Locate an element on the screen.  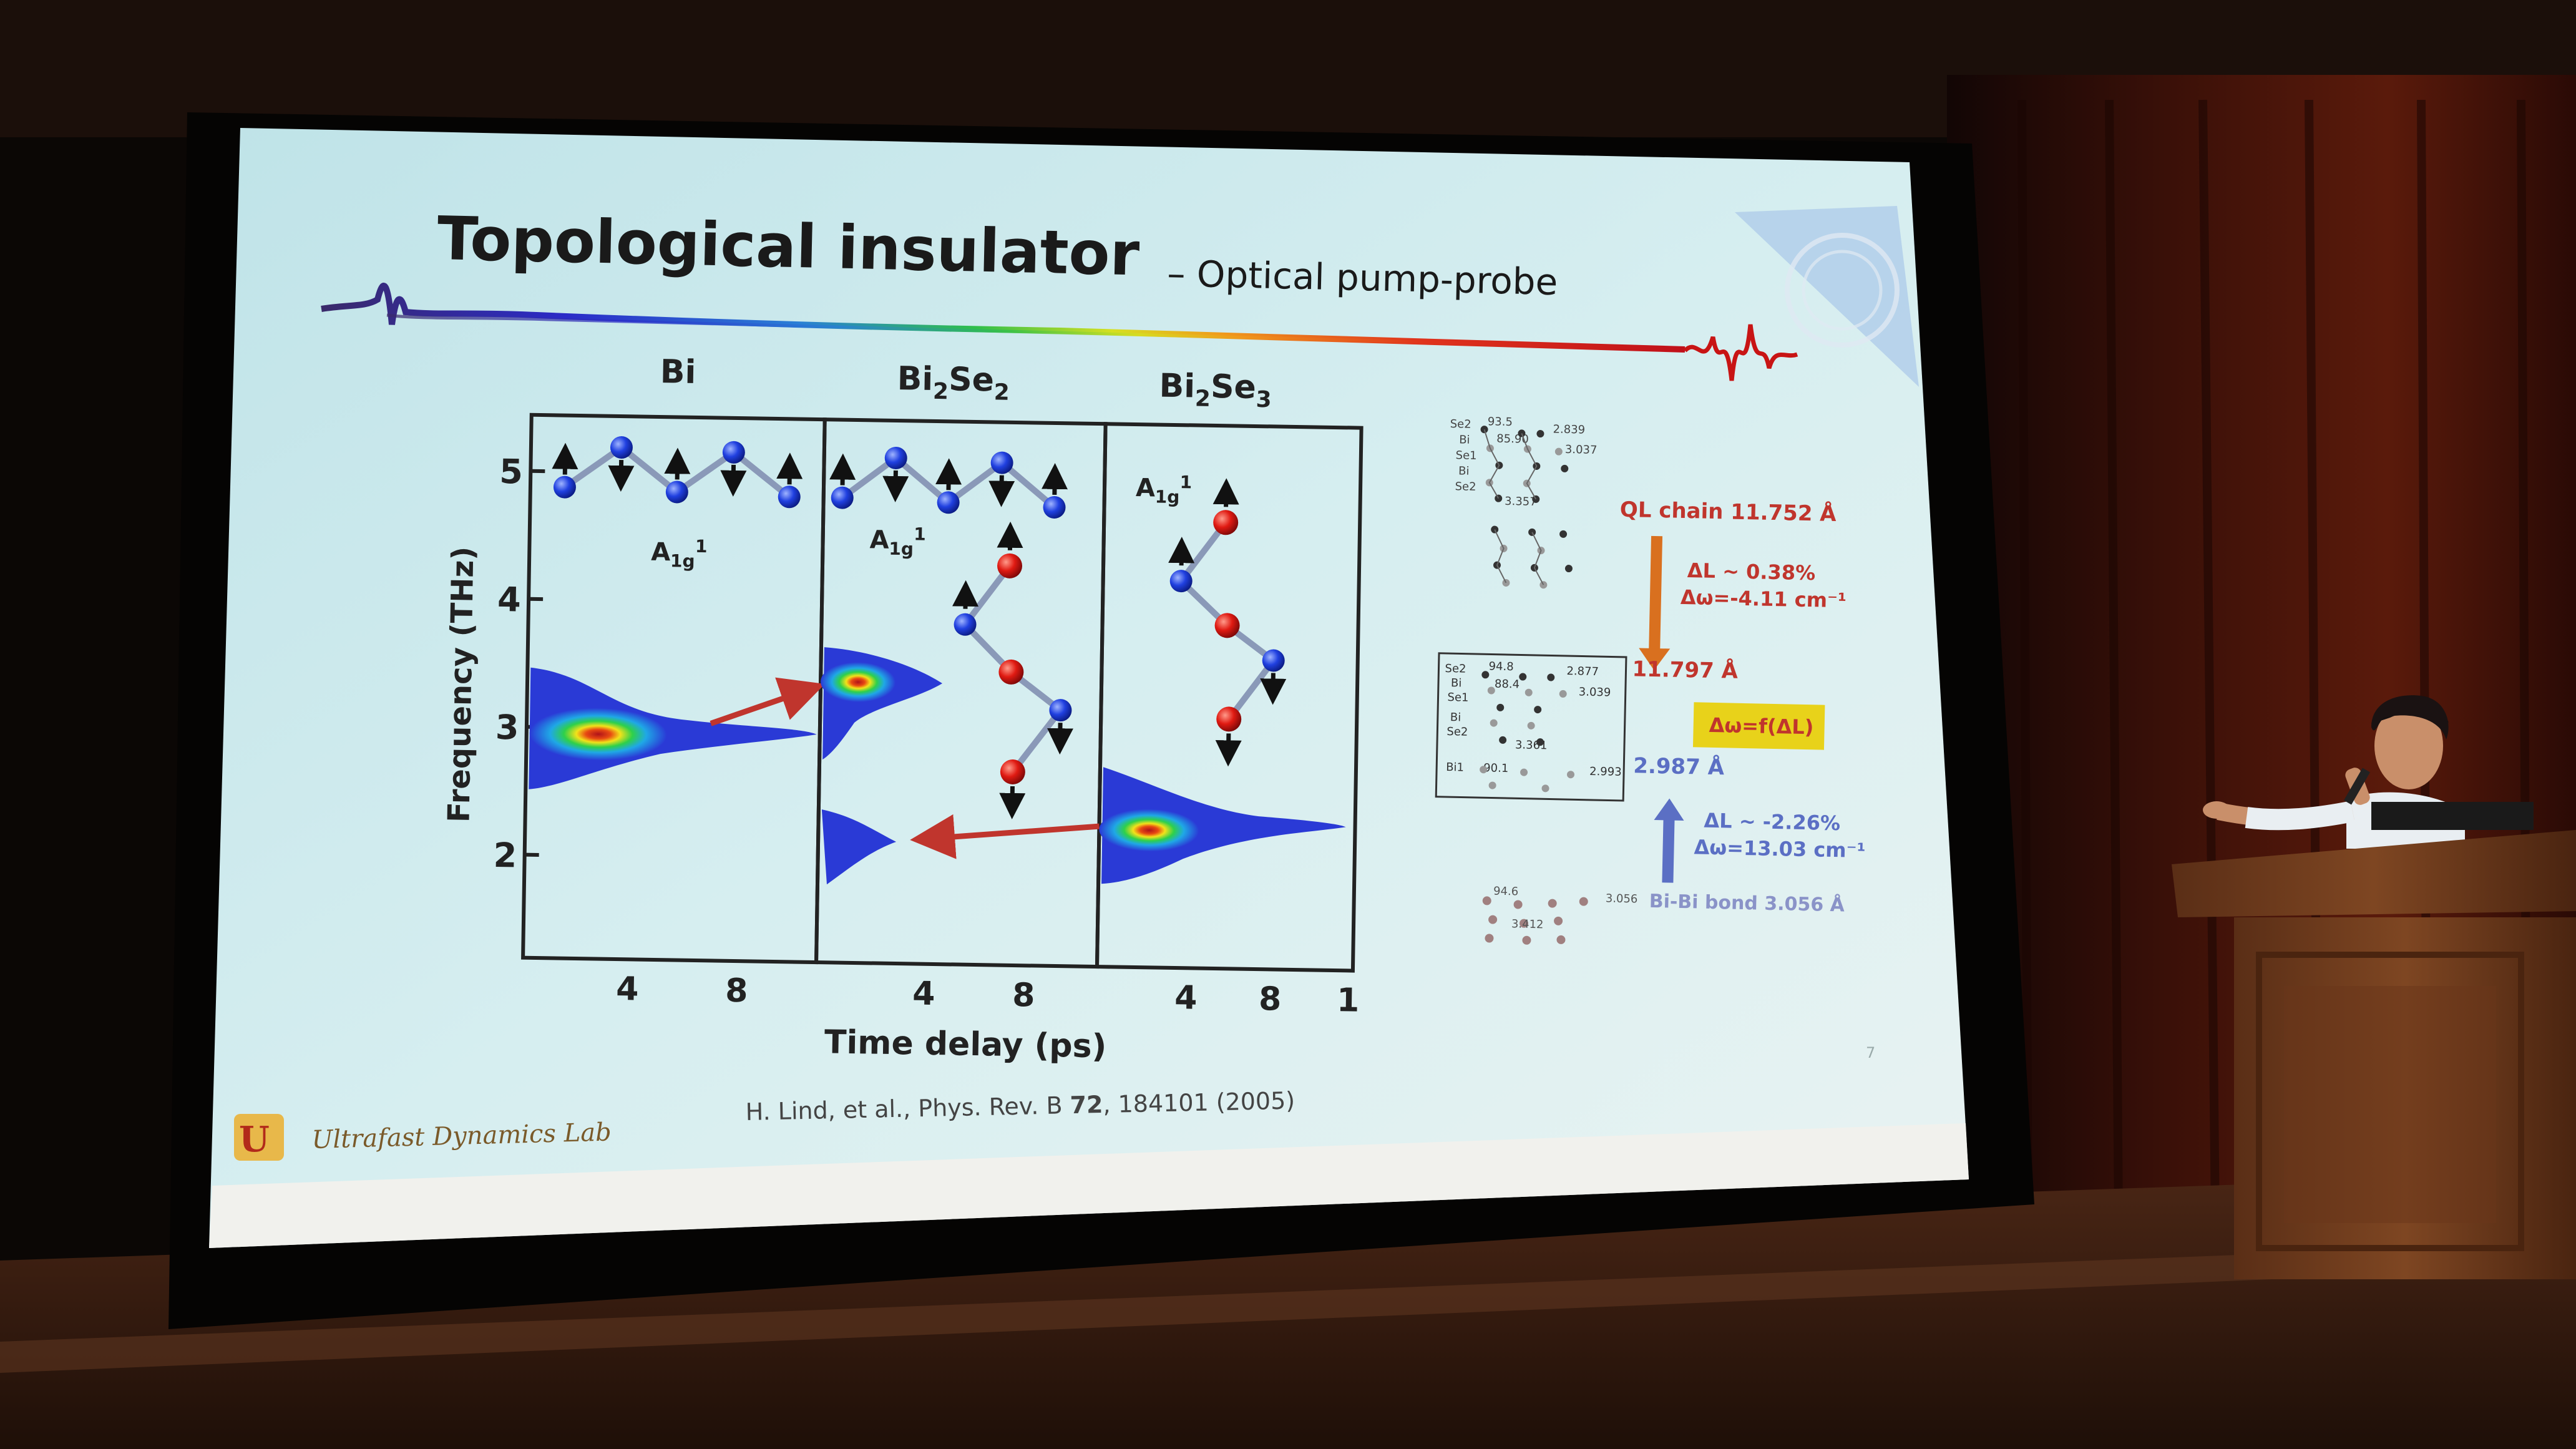
svg-text: 2.877 is located at coordinates (1582, 671).